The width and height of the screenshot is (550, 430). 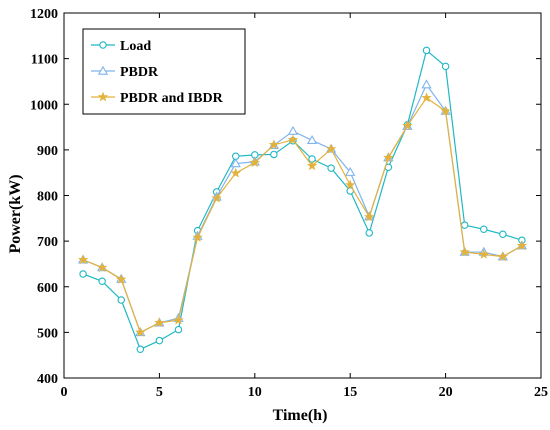 What do you see at coordinates (47, 333) in the screenshot?
I see `y-tick-label: 500` at bounding box center [47, 333].